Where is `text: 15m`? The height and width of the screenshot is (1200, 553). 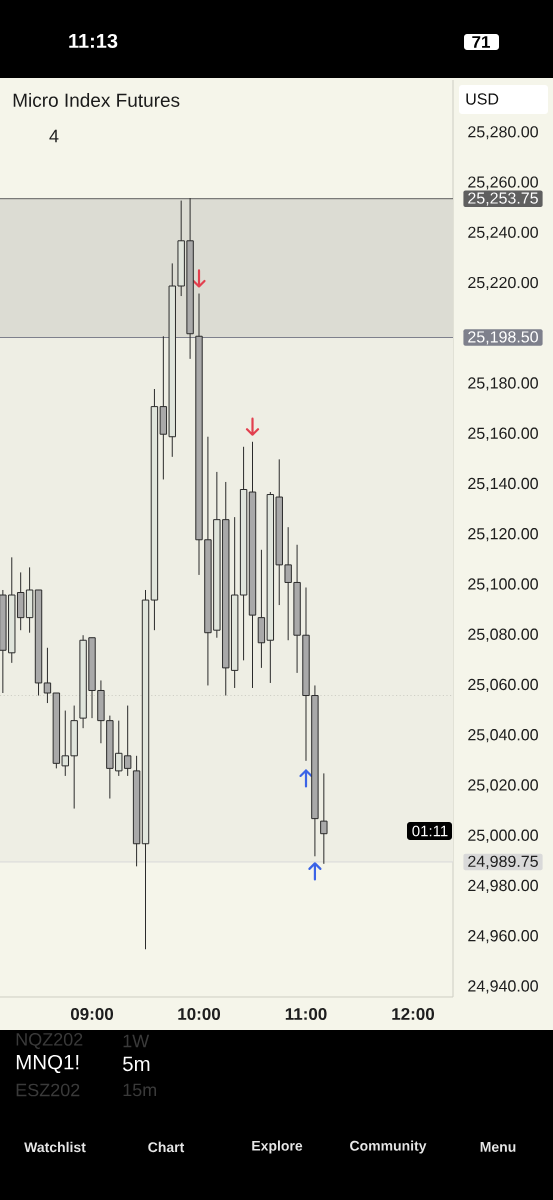 text: 15m is located at coordinates (140, 1090).